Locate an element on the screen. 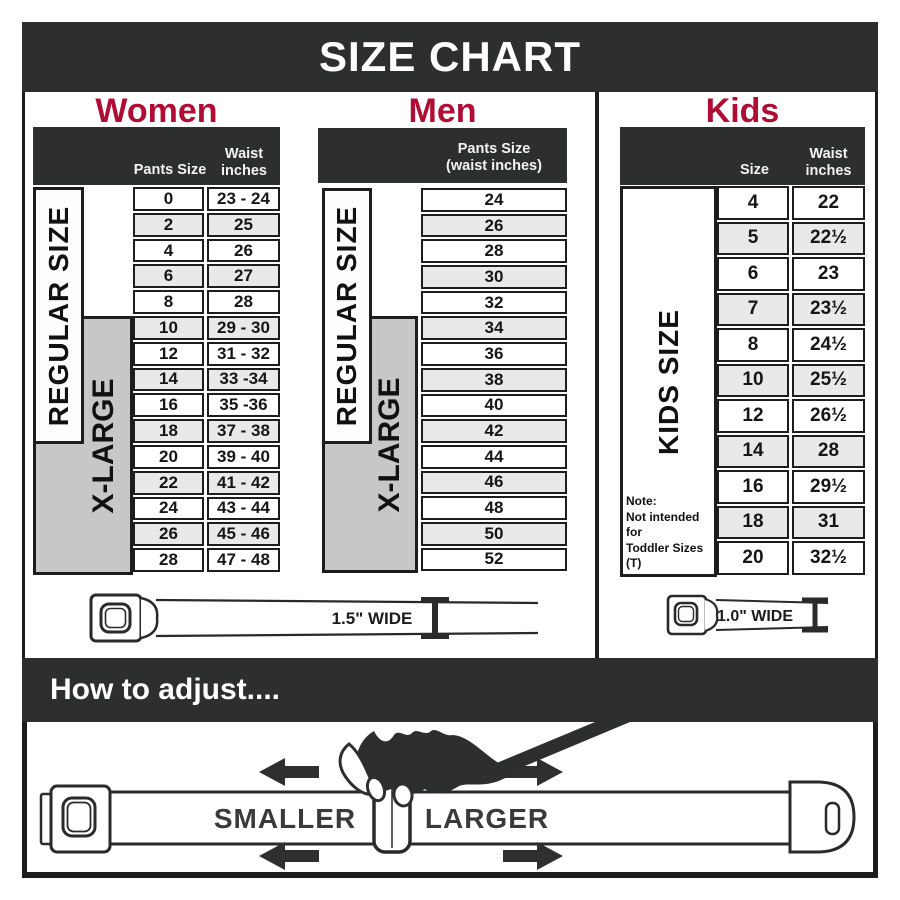 This screenshot has width=900, height=900. men-regular-box: REGULAR SIZE is located at coordinates (347, 316).